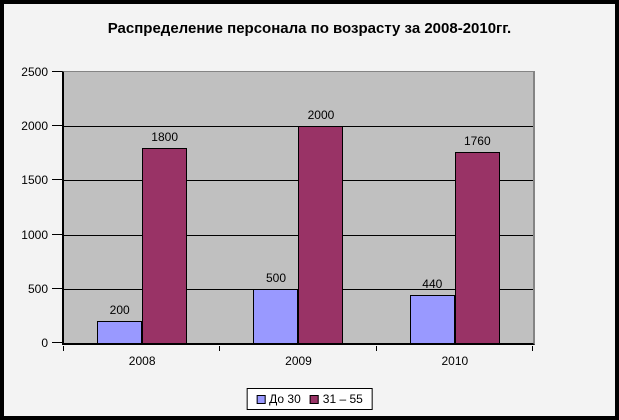 This screenshot has height=420, width=619. What do you see at coordinates (477, 238) in the screenshot?
I see `bar-series2-2010: 1760` at bounding box center [477, 238].